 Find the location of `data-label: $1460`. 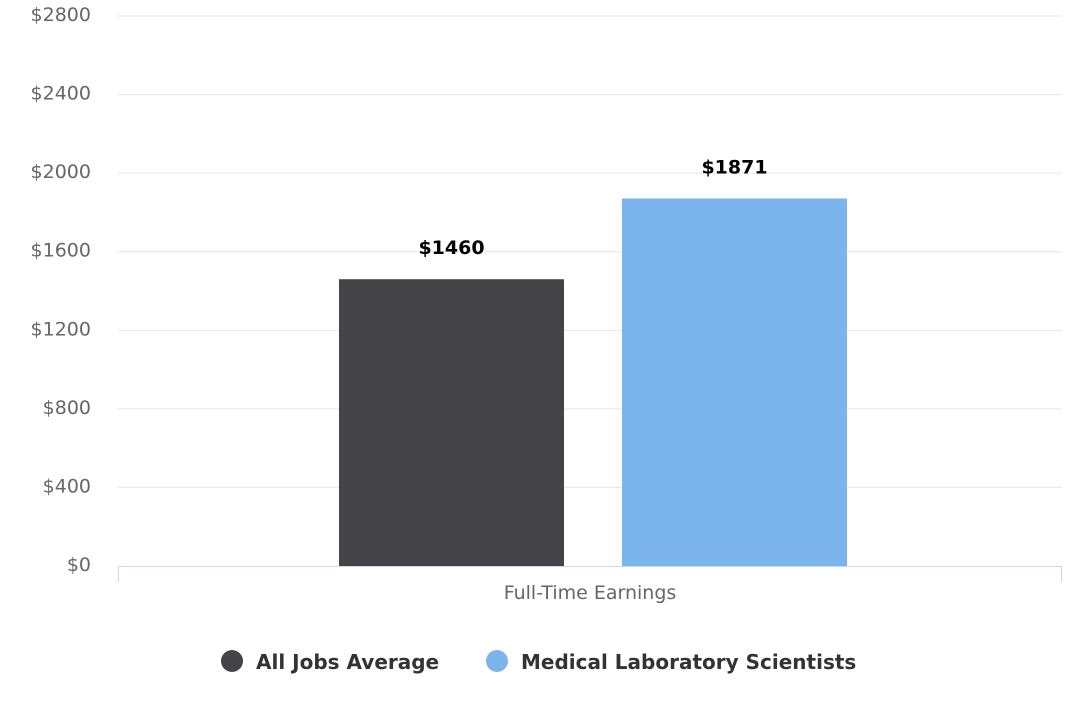

data-label: $1460 is located at coordinates (451, 248).